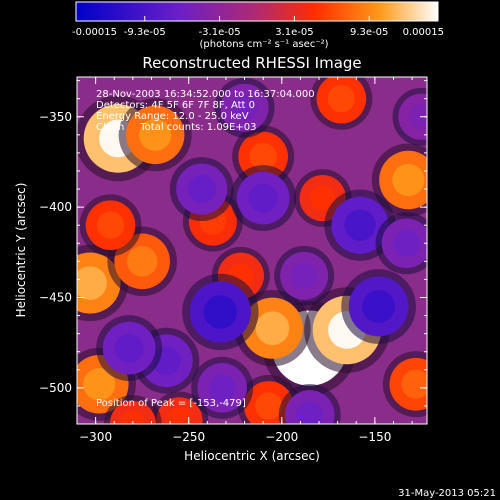  Describe the element at coordinates (257, 18) in the screenshot. I see `colorbar-ticks` at that location.